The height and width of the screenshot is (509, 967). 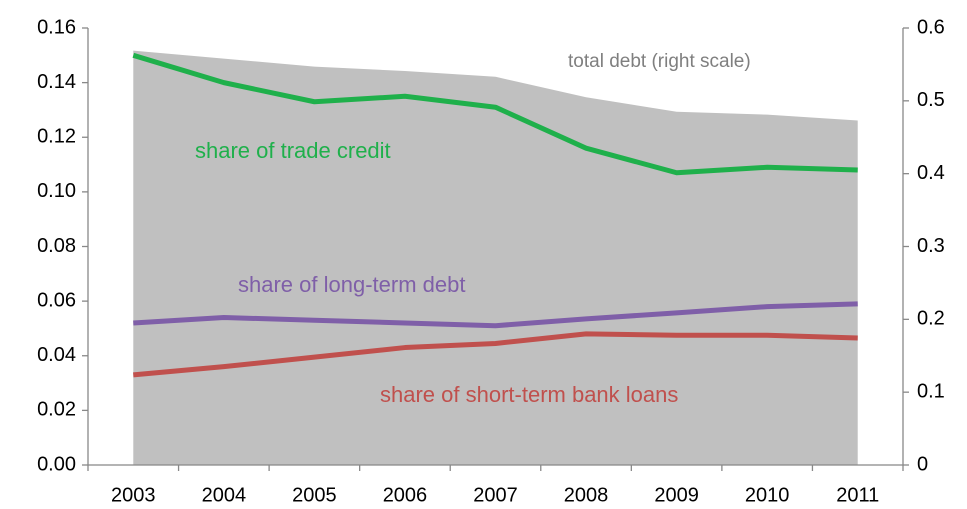 What do you see at coordinates (931, 246) in the screenshot?
I see `y2-tick-label: 0.3` at bounding box center [931, 246].